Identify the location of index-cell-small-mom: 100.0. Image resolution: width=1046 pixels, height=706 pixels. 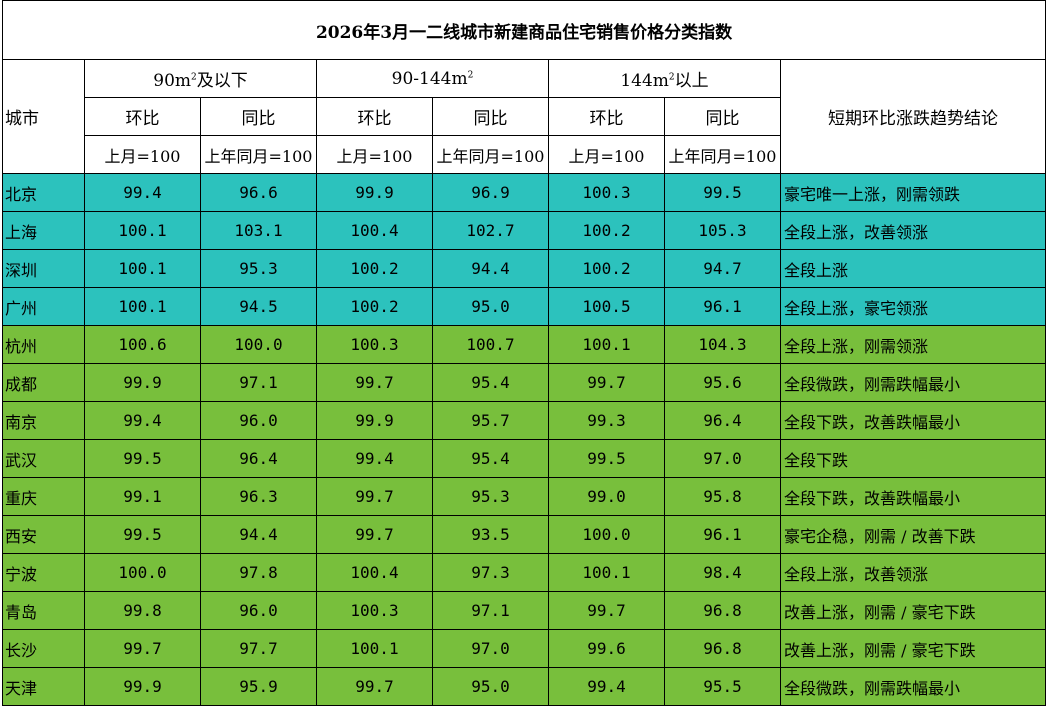
(142, 572).